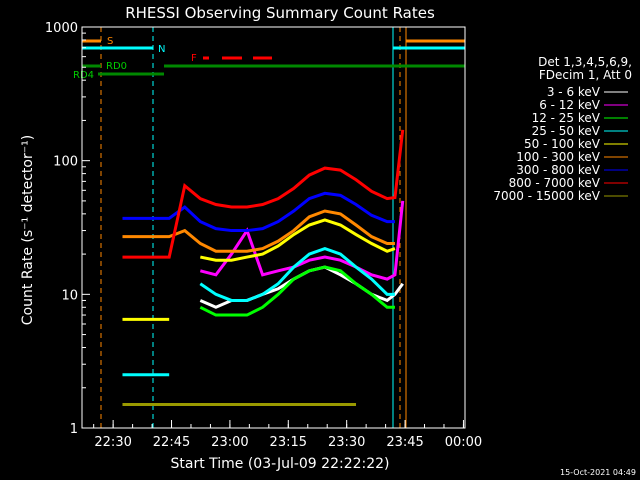 The height and width of the screenshot is (480, 640). Describe the element at coordinates (585, 75) in the screenshot. I see `legend-header-line2: FDecim 1, Att 0` at that location.